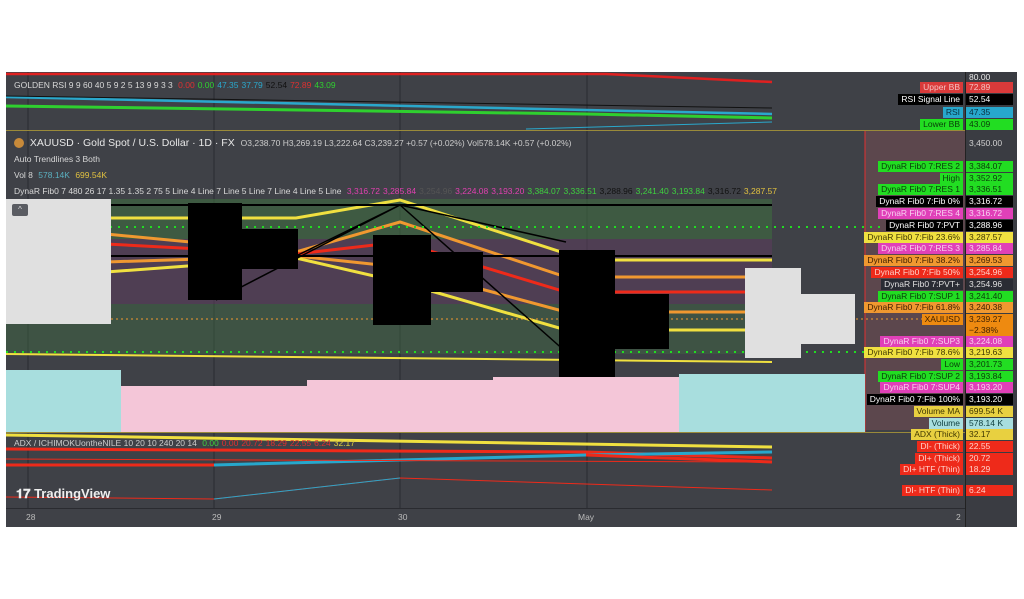  Describe the element at coordinates (989, 364) in the screenshot. I see `price-label-value: 3,201.73` at that location.